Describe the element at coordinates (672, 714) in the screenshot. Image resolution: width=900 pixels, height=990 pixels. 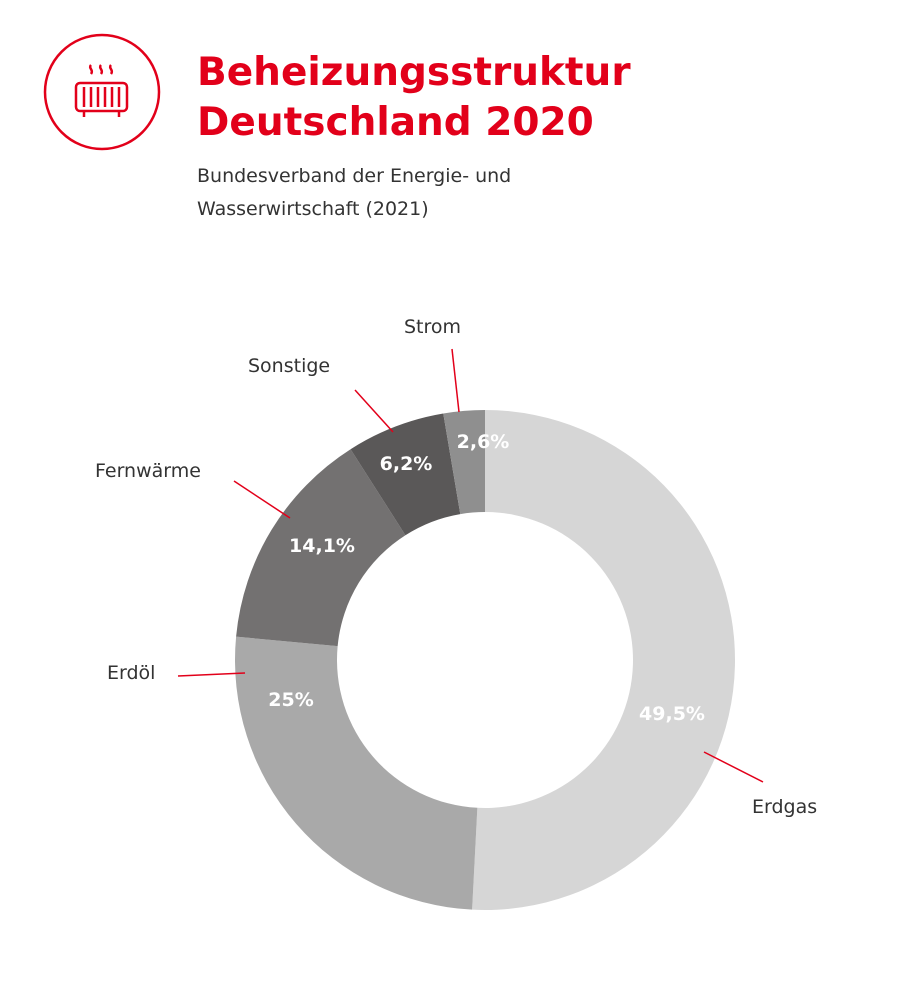
I see `value-erdgas: 49,5%` at that location.